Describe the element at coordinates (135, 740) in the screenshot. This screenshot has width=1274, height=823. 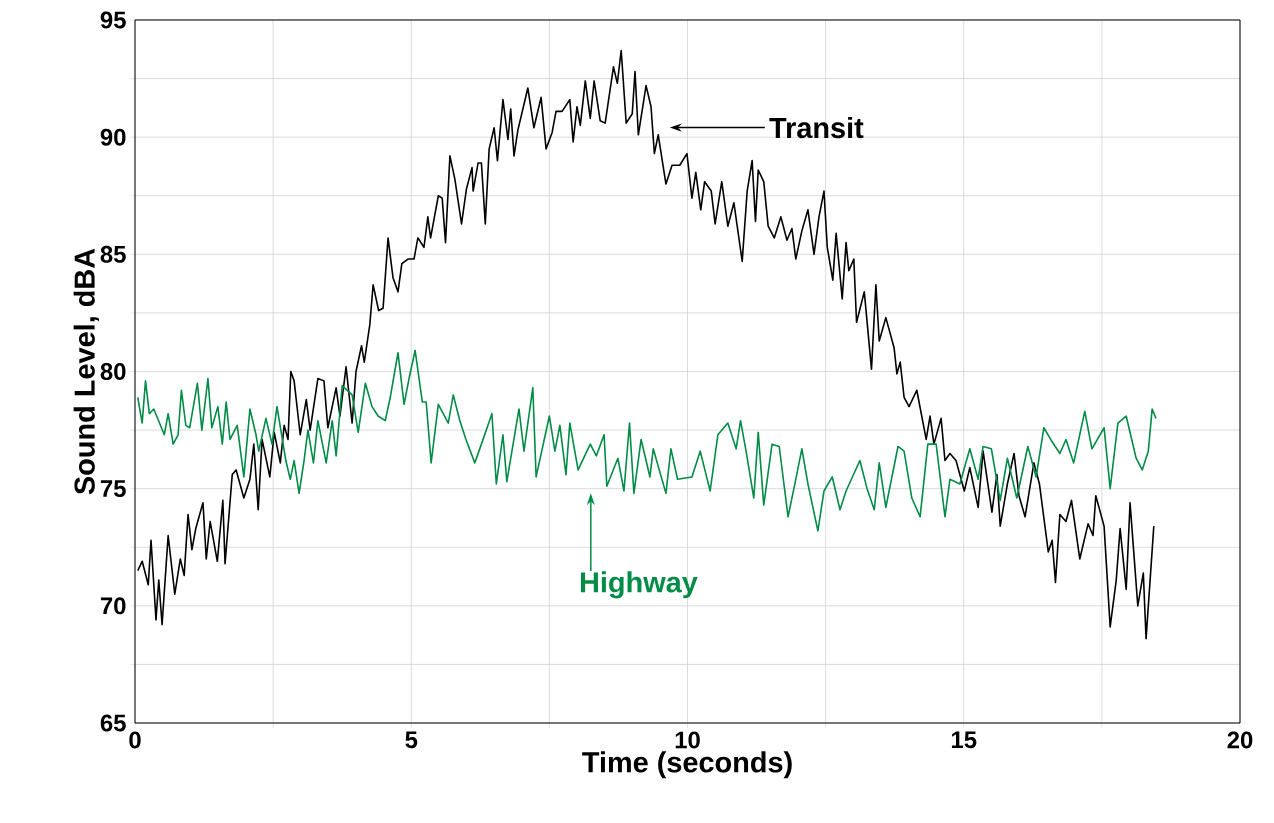
I see `x-tick-label: 0` at that location.